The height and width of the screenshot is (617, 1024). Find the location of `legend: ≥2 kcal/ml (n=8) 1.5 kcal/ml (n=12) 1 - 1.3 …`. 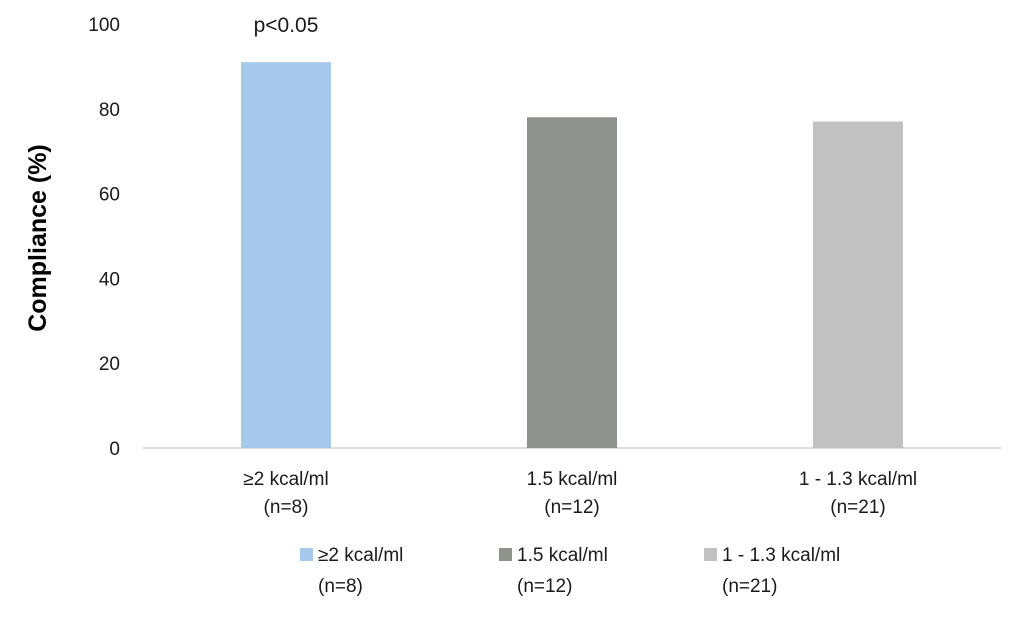

legend: ≥2 kcal/ml (n=8) 1.5 kcal/ml (n=12) 1 - 1.3 … is located at coordinates (570, 571).